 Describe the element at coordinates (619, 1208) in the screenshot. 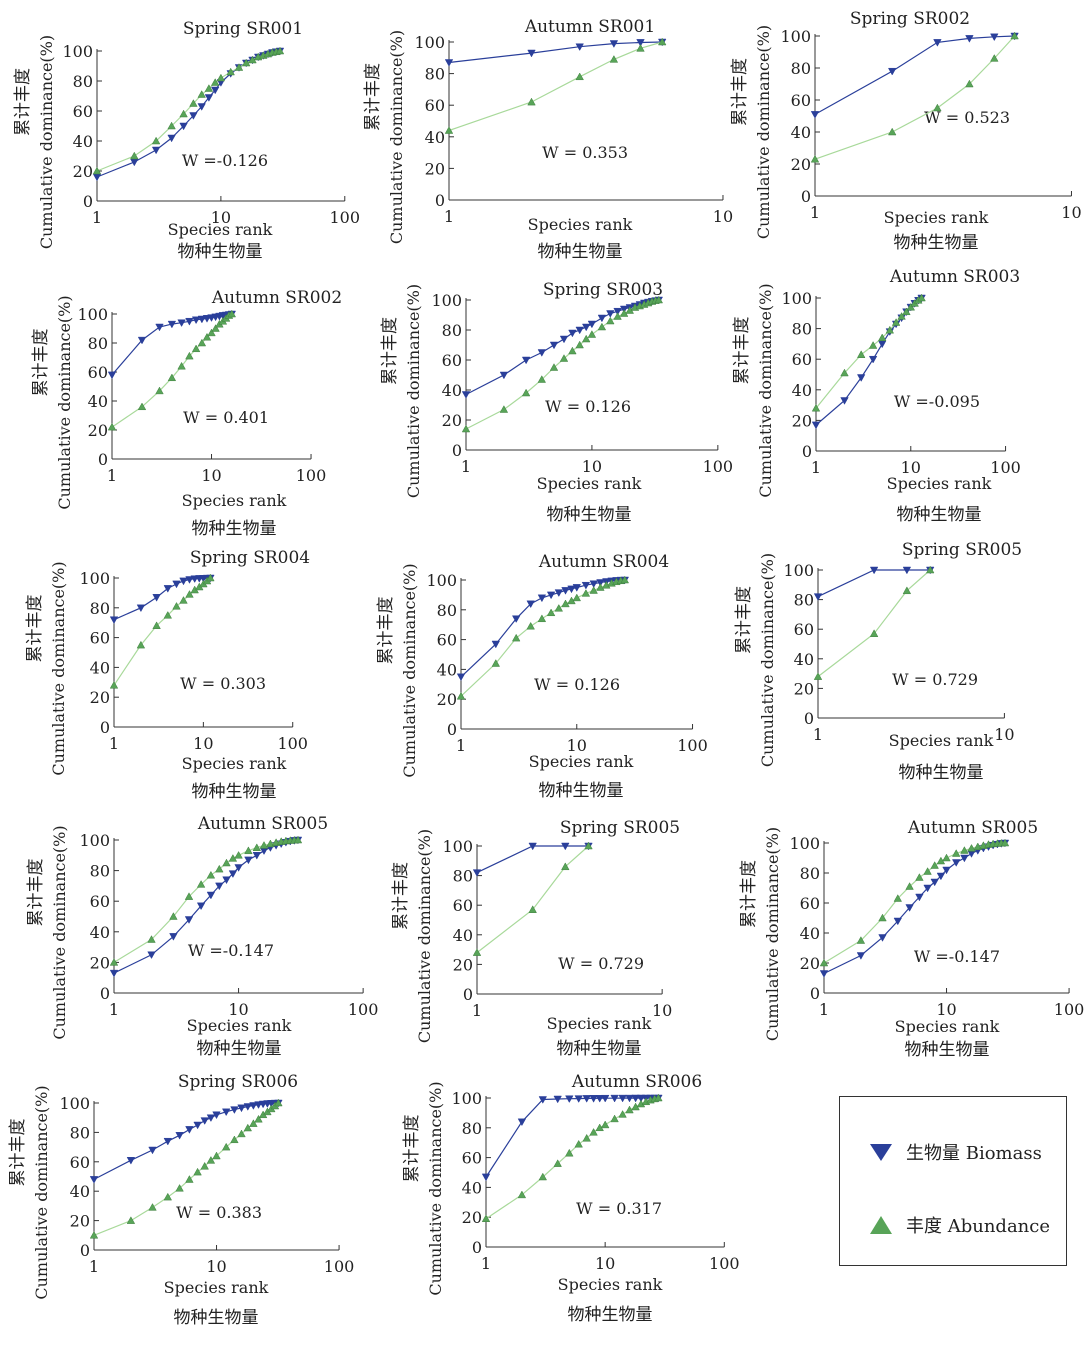

I see `w-statistic-label: W = 0.317` at that location.